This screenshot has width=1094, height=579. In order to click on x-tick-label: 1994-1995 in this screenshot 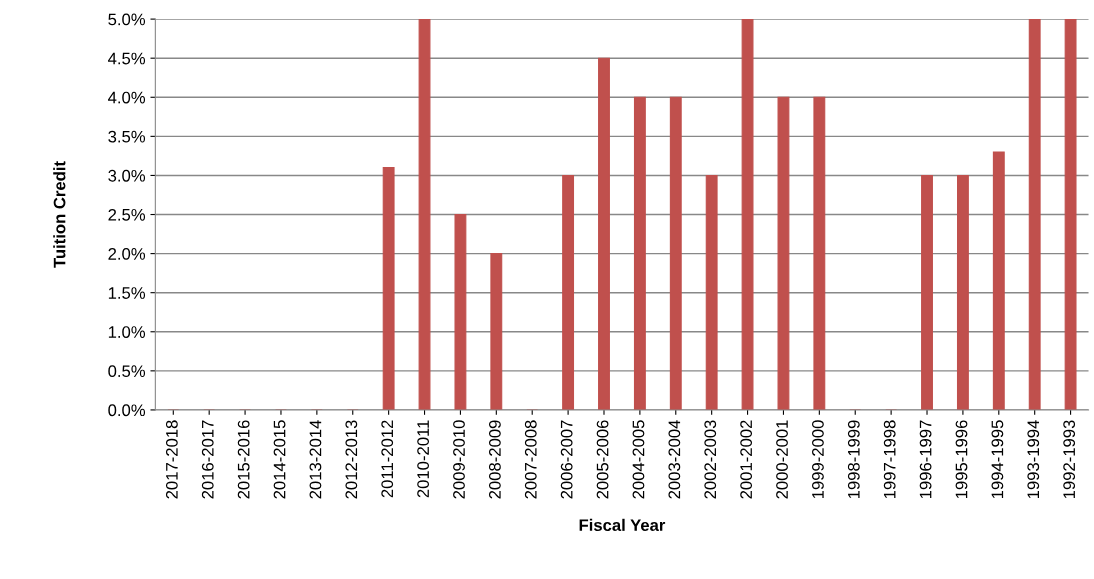, I will do `click(997, 459)`.